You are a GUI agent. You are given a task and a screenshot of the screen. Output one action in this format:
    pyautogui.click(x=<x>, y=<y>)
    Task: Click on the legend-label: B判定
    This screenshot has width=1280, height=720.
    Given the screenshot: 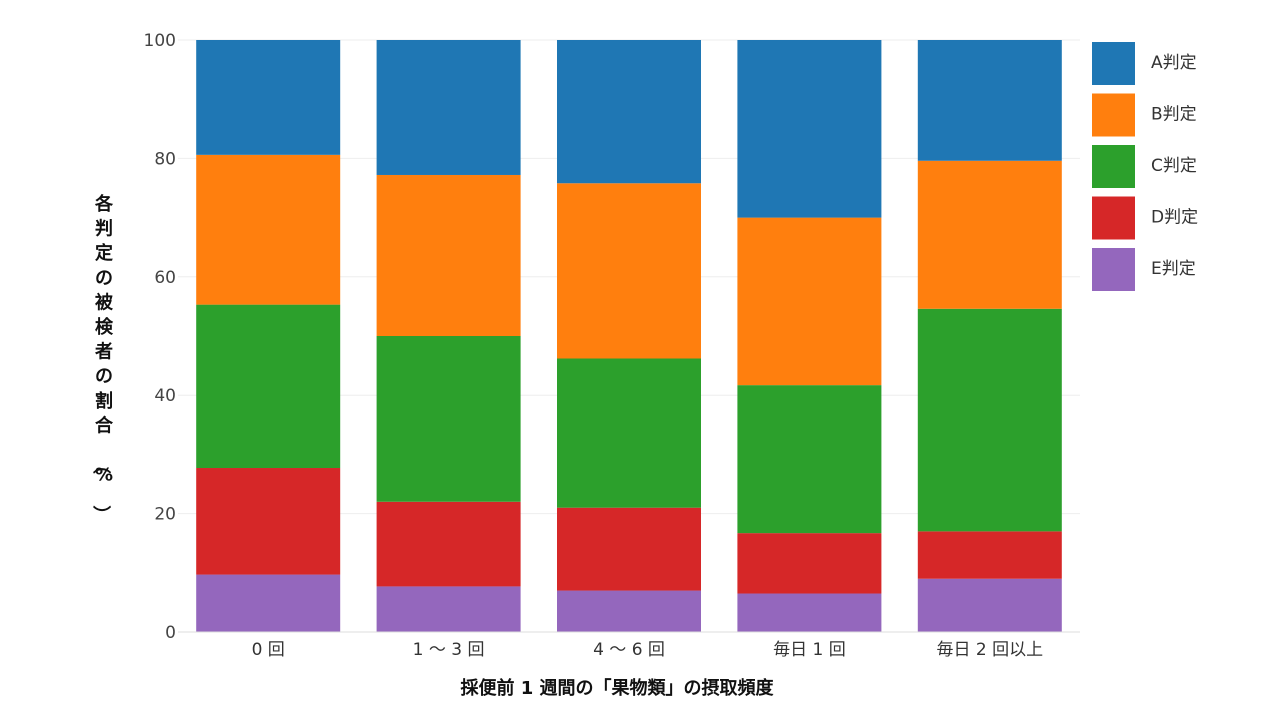 What is the action you would take?
    pyautogui.click(x=1174, y=115)
    